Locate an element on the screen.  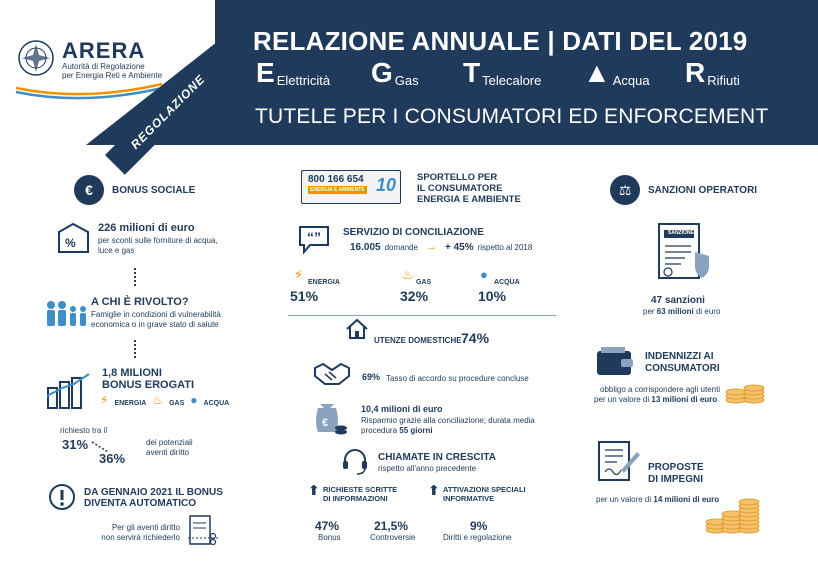
form-scissors-icon is located at coordinates (203, 530).